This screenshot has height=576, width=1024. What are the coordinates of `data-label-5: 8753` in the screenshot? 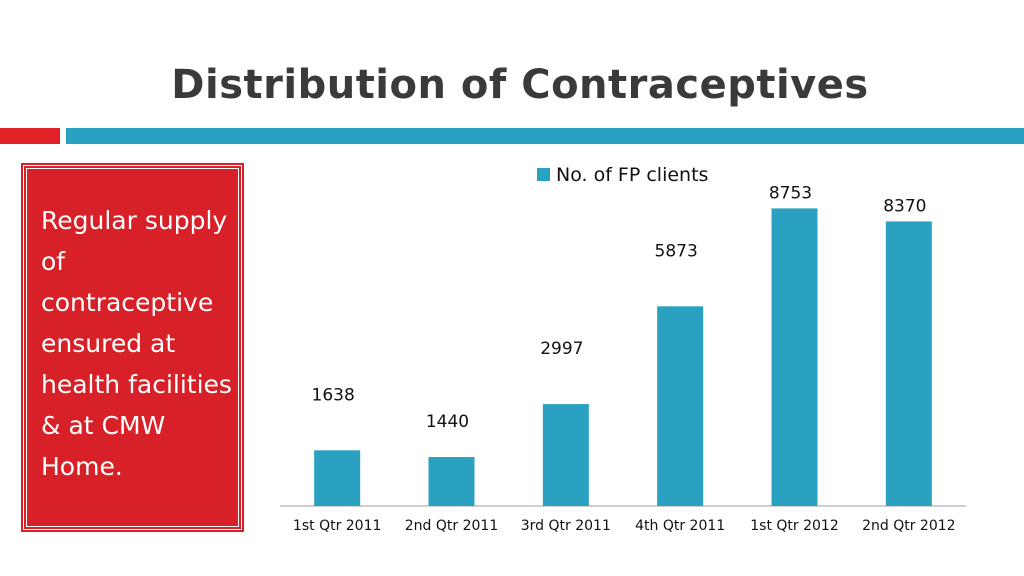 It's located at (790, 193).